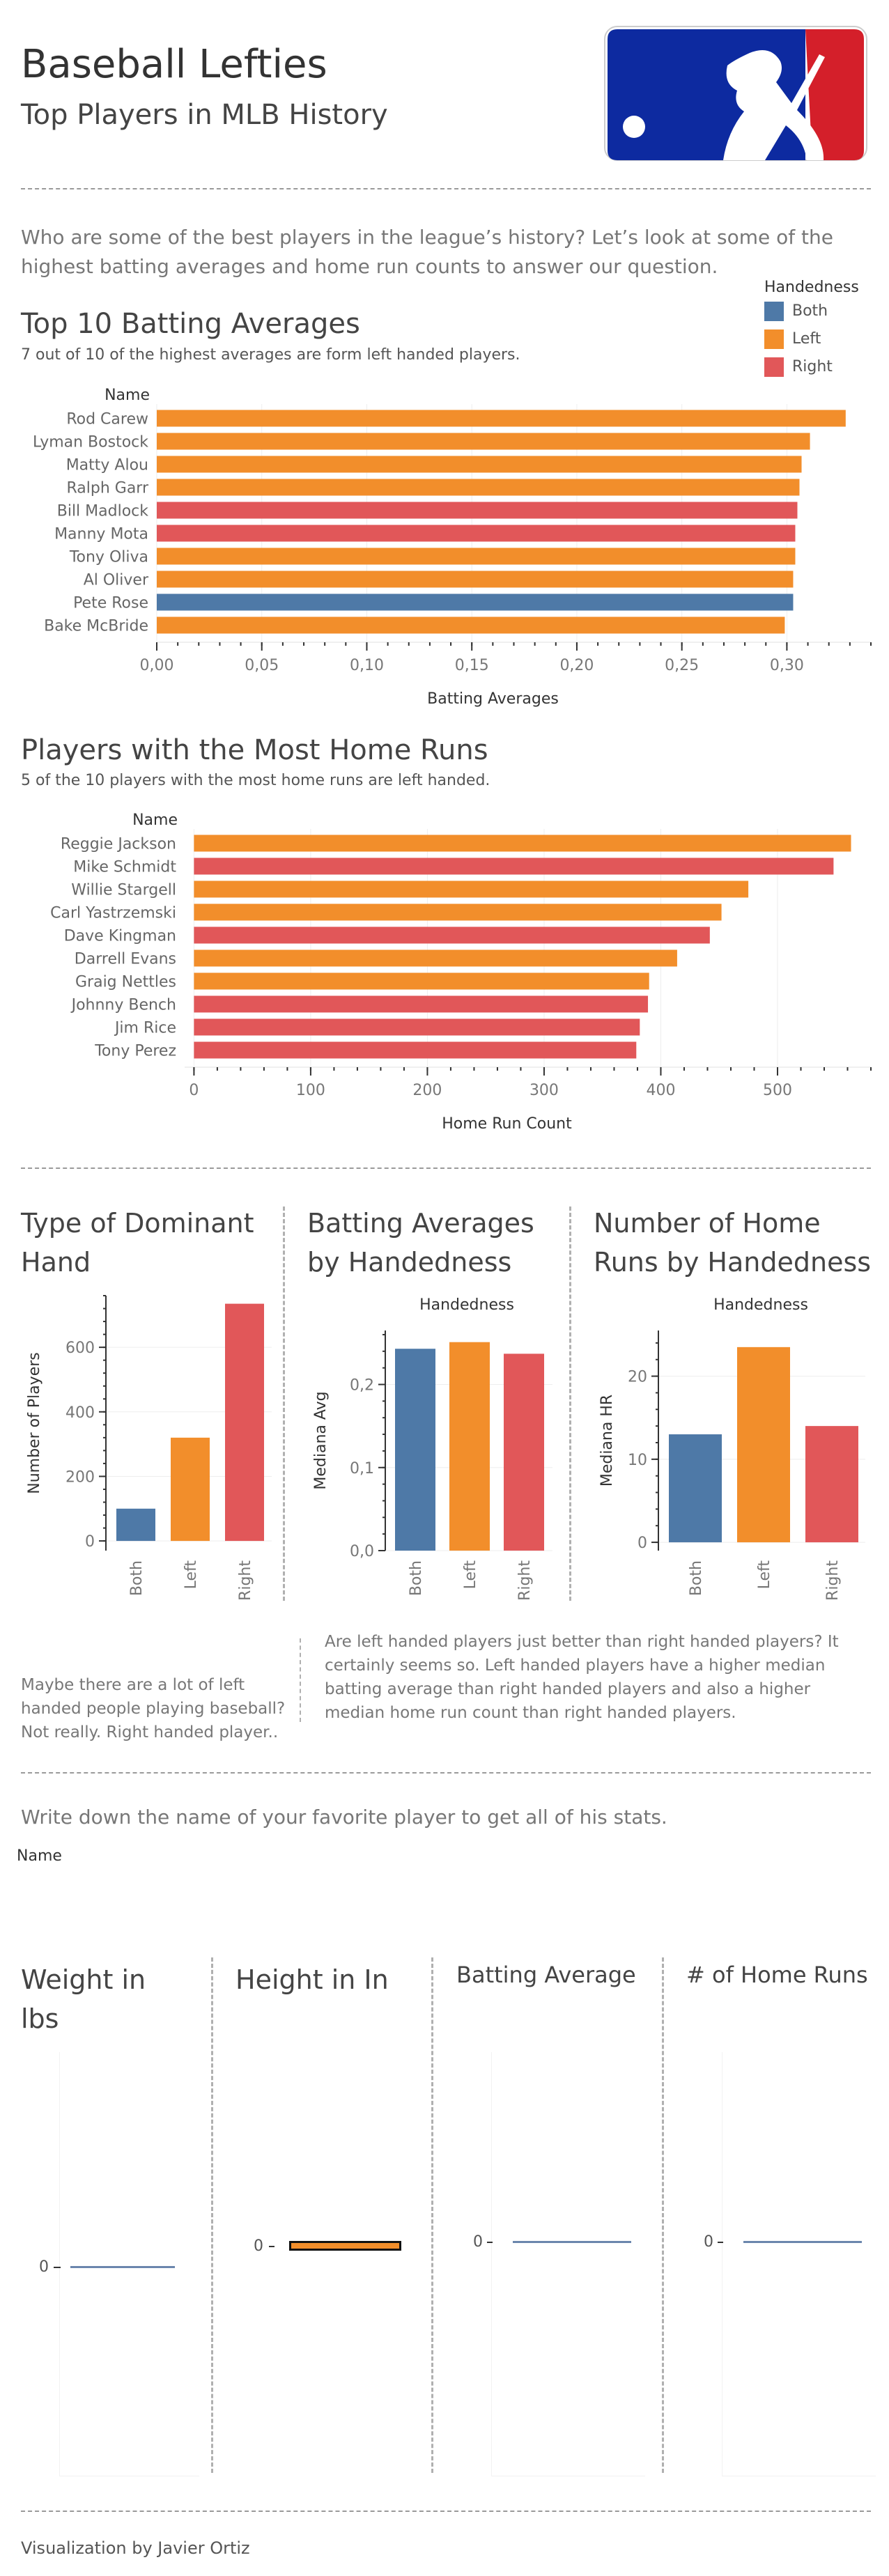  What do you see at coordinates (107, 488) in the screenshot?
I see `category-label: Ralph Garr` at bounding box center [107, 488].